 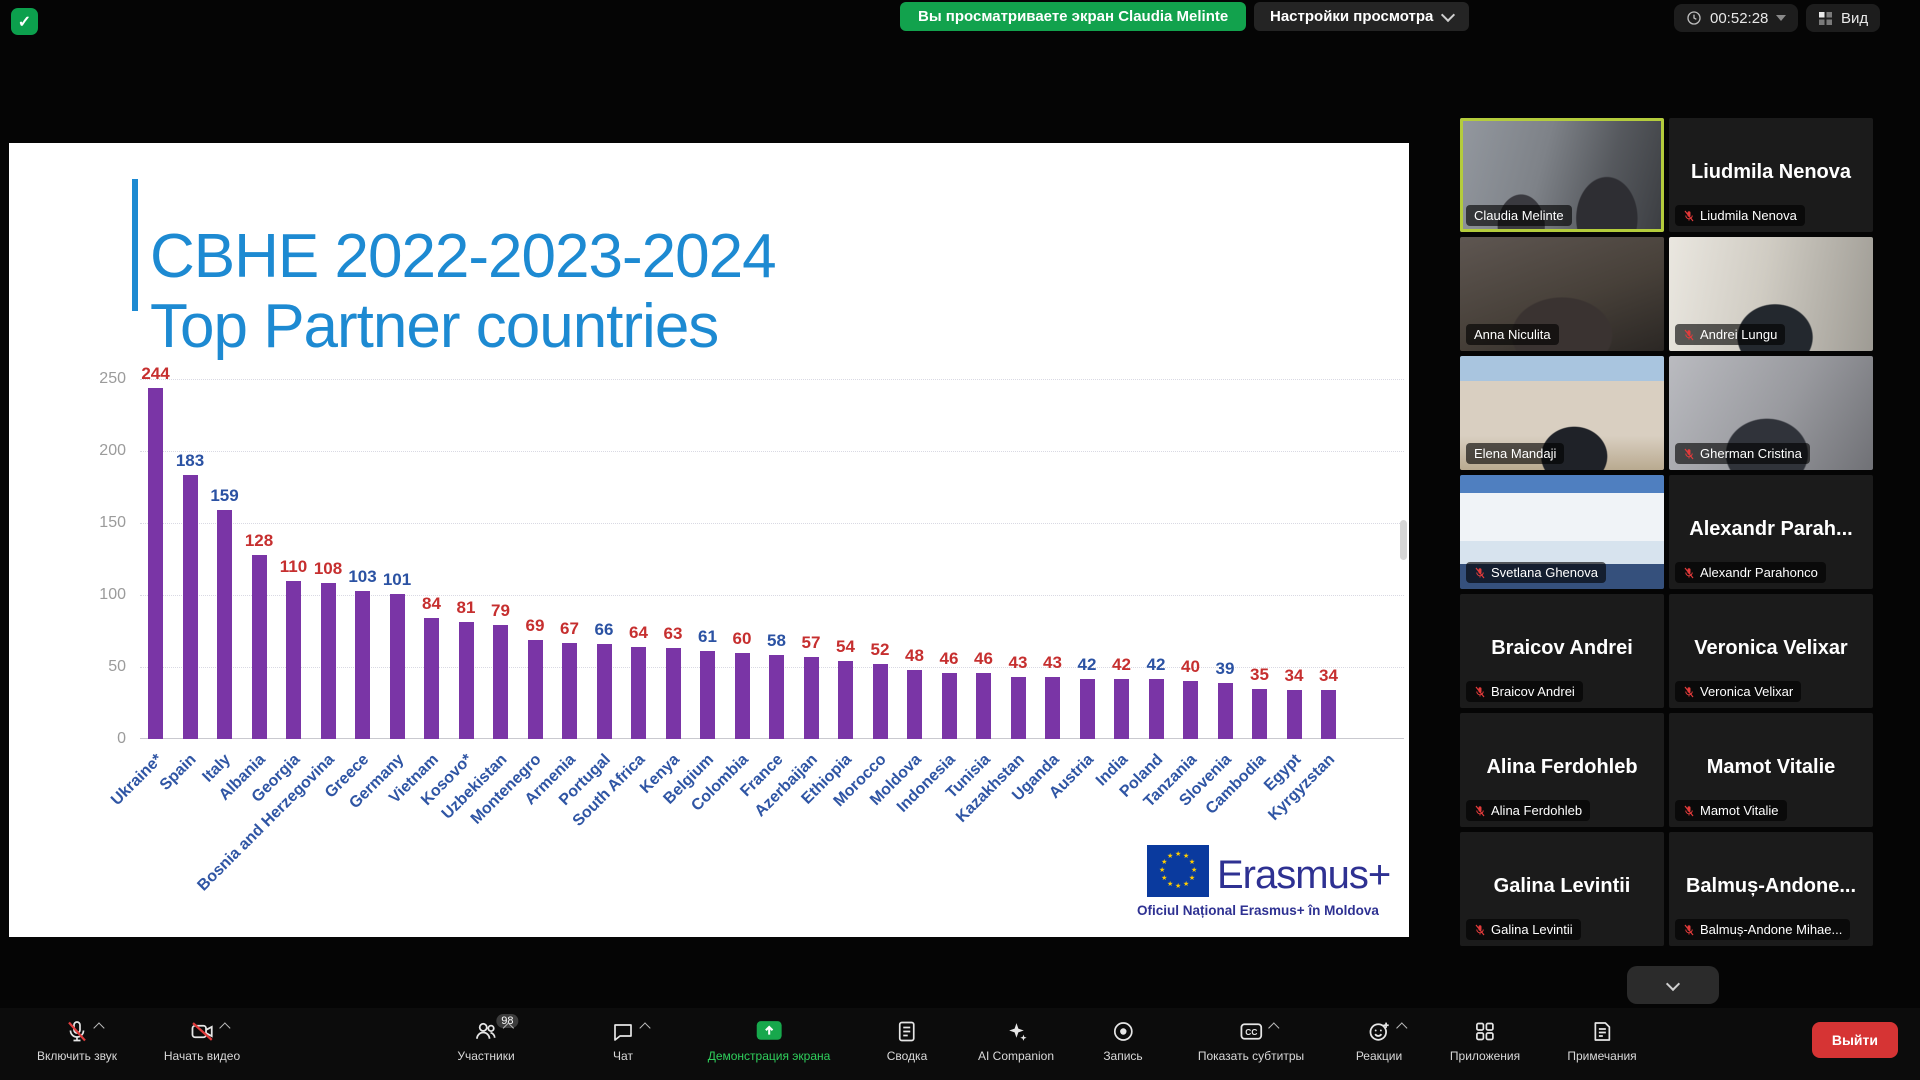 What do you see at coordinates (769, 1040) in the screenshot?
I see `toolbar-item-share-screen: Демонстрация экрана` at bounding box center [769, 1040].